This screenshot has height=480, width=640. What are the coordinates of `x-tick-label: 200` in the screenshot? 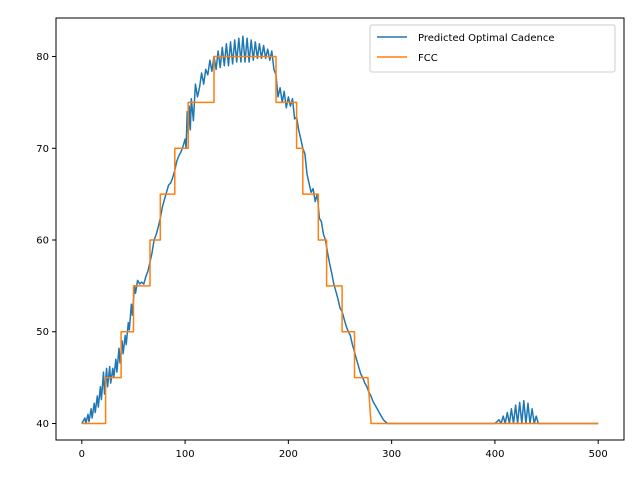 It's located at (288, 454).